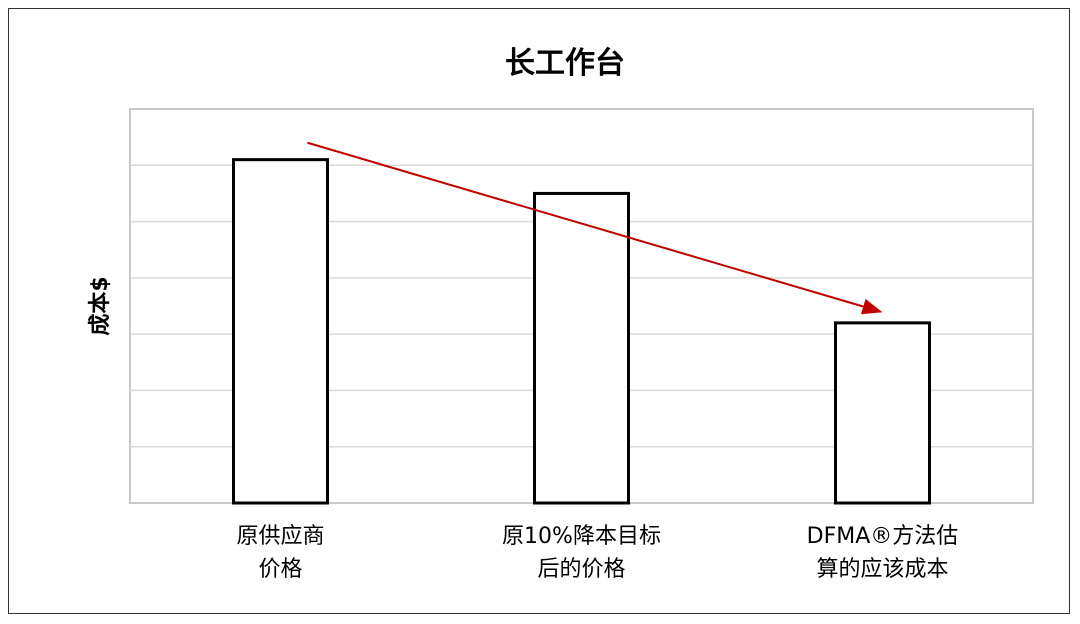 The image size is (1080, 624). What do you see at coordinates (280, 536) in the screenshot?
I see `x-tick-label: 原供应商` at bounding box center [280, 536].